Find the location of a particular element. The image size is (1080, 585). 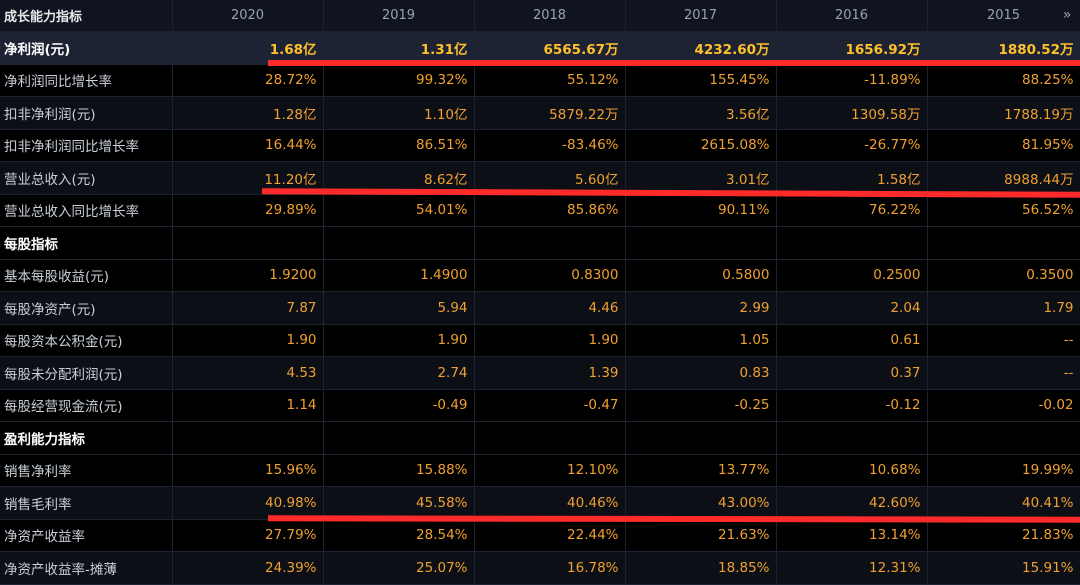

value-cell: 56.52% is located at coordinates (1003, 210).